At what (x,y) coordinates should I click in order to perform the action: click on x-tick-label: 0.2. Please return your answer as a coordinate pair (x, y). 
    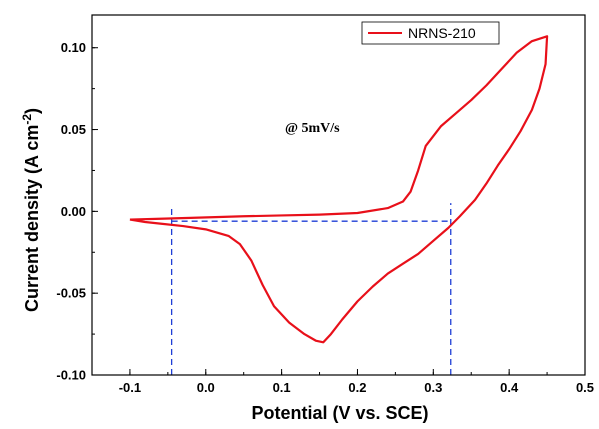
    Looking at the image, I should click on (357, 387).